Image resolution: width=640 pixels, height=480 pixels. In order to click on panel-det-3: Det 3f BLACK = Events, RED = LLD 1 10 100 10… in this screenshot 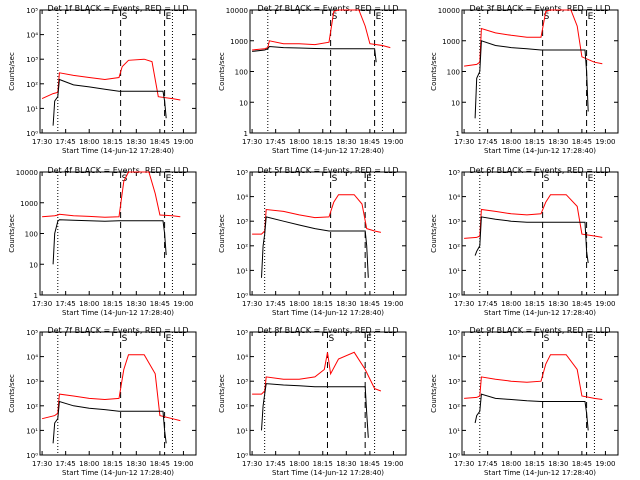, I will do `click(524, 79)`.